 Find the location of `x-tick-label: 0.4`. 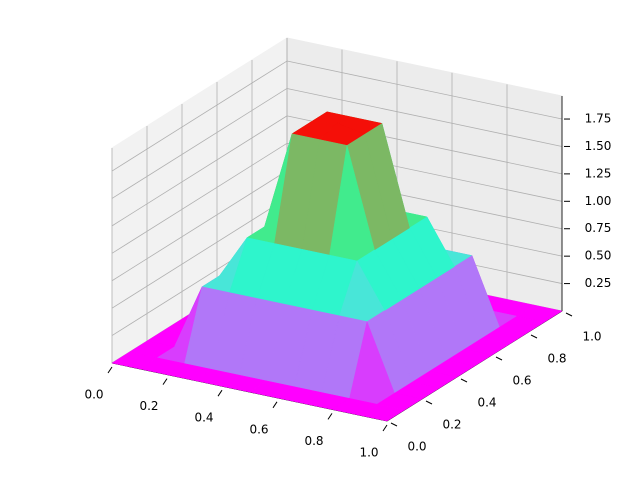

x-tick-label: 0.4 is located at coordinates (203, 418).